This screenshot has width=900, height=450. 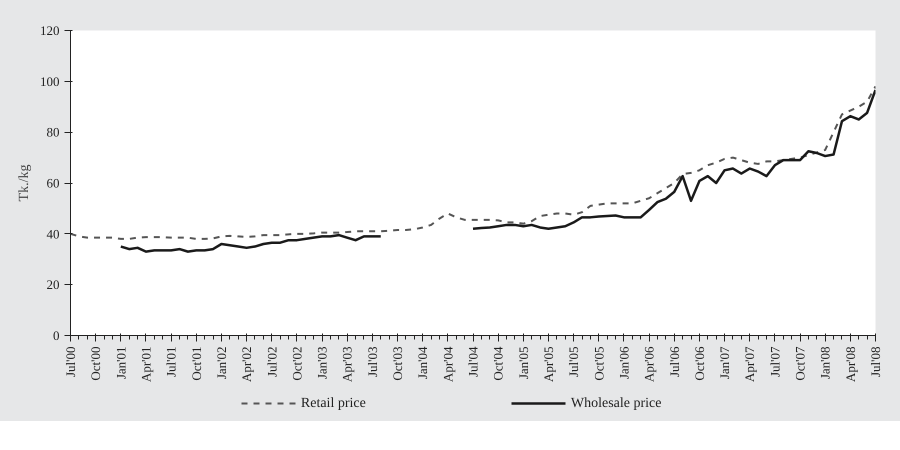 What do you see at coordinates (50, 81) in the screenshot?
I see `y-tick-label: 100` at bounding box center [50, 81].